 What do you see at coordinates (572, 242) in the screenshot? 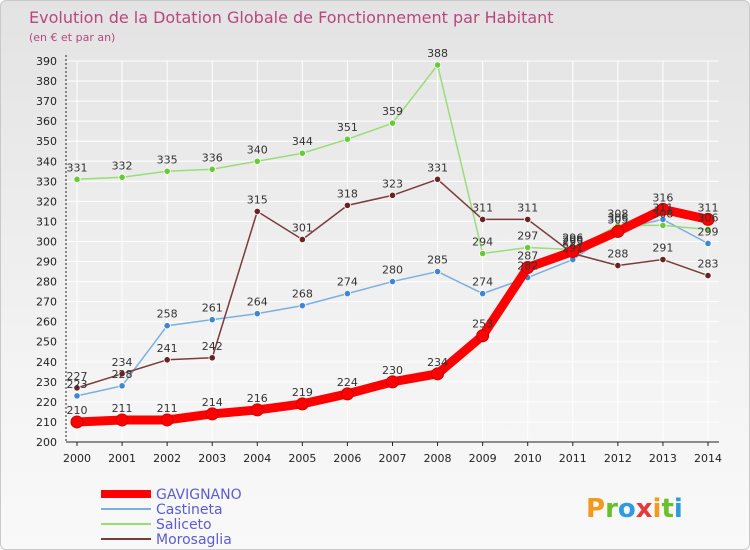
I see `data-label: 295` at bounding box center [572, 242].